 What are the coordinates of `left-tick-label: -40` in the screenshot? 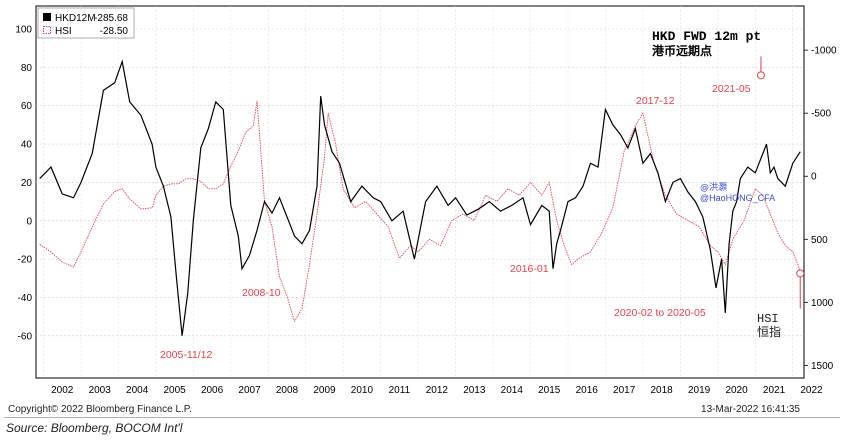 It's located at (25, 298).